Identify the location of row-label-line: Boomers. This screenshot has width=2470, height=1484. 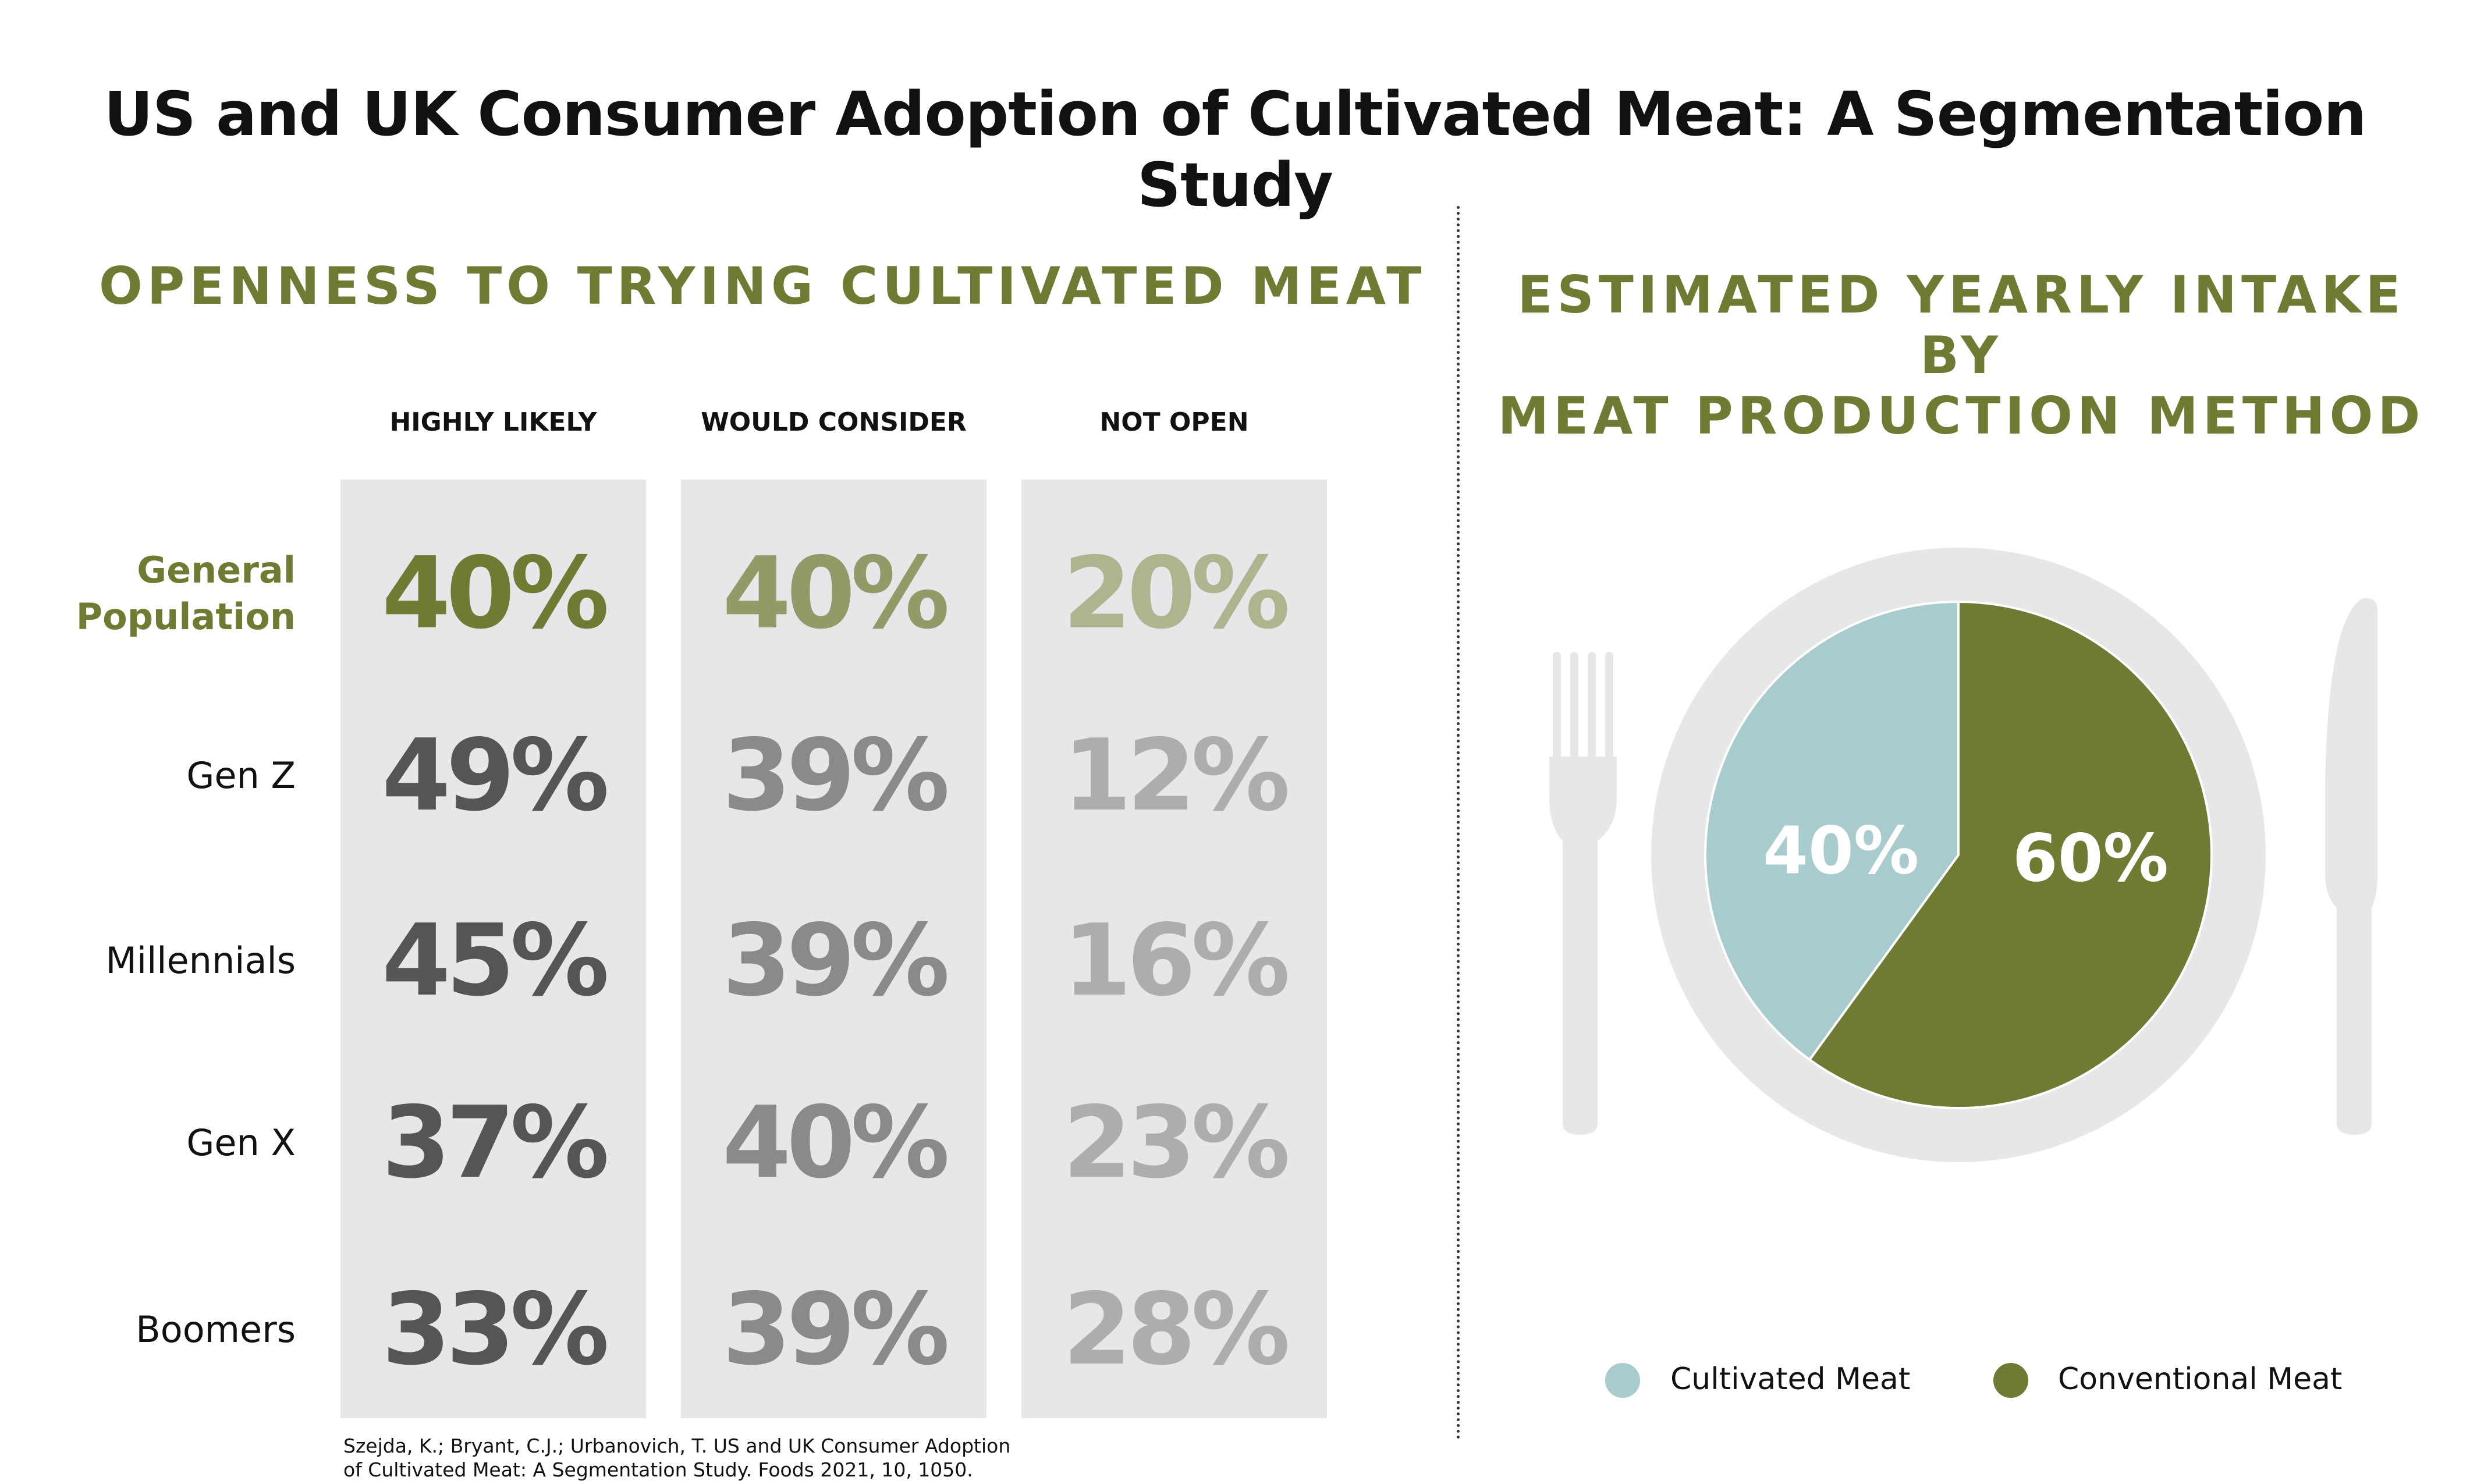
(216, 1329).